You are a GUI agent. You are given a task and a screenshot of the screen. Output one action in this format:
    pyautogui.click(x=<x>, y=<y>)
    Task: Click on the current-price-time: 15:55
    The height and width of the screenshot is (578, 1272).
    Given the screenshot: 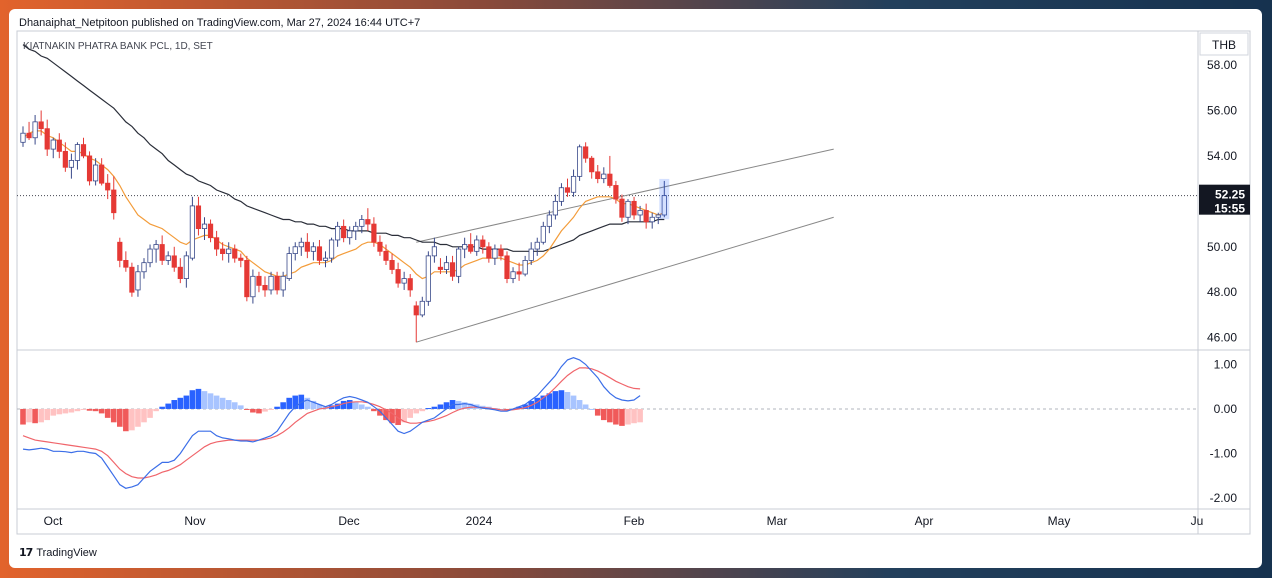 What is the action you would take?
    pyautogui.click(x=1229, y=209)
    